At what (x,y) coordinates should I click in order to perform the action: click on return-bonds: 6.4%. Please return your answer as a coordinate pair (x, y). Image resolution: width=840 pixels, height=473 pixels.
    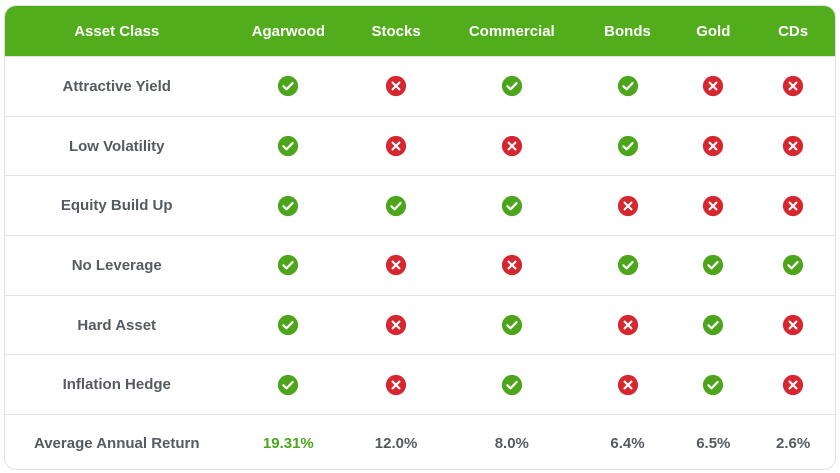
    Looking at the image, I should click on (627, 444).